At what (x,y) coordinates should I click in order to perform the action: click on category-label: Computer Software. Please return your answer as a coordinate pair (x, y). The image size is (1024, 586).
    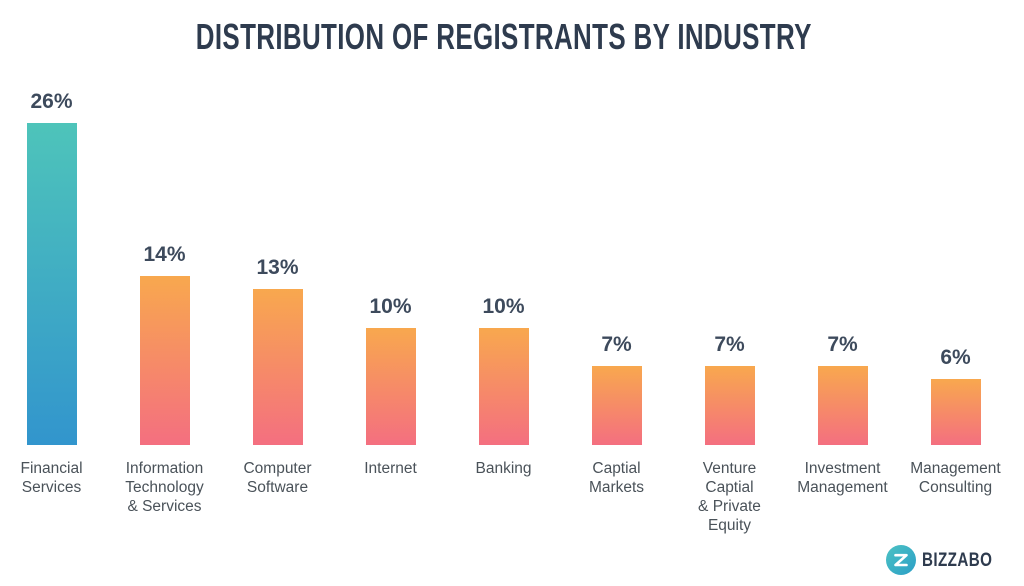
    Looking at the image, I should click on (277, 478).